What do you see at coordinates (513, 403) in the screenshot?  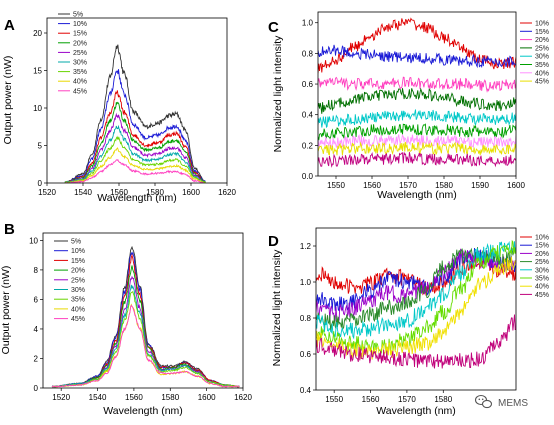 I see `watermark-text: MEMS` at bounding box center [513, 403].